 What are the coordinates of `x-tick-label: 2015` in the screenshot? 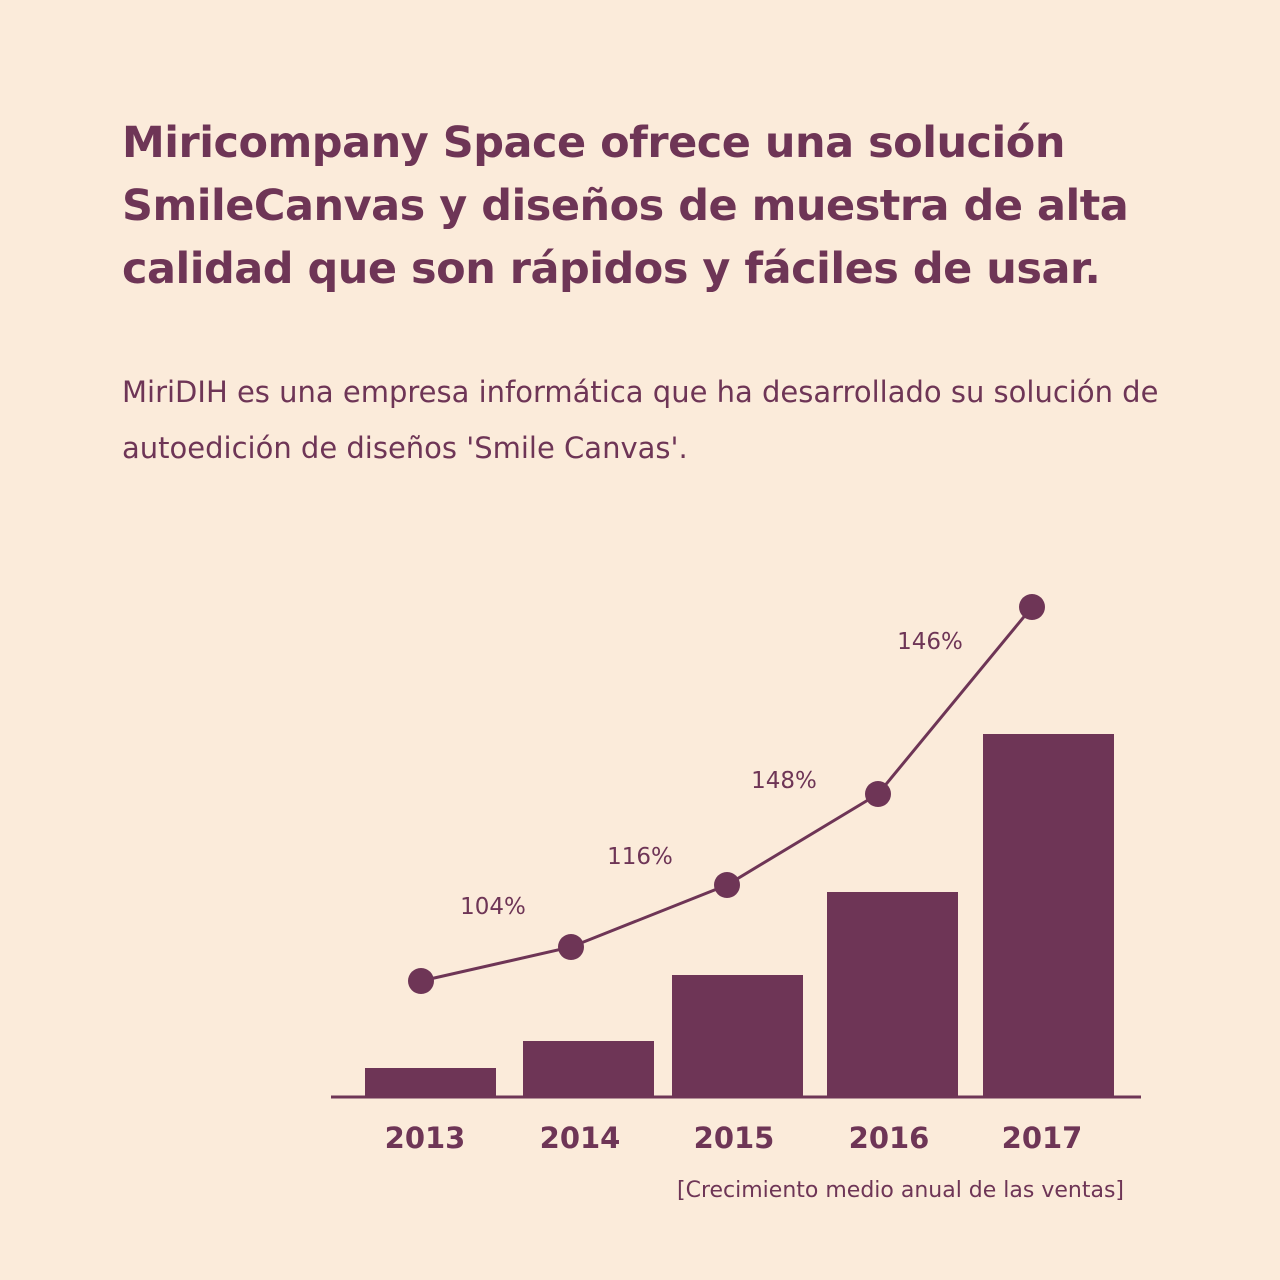 It's located at (734, 1138).